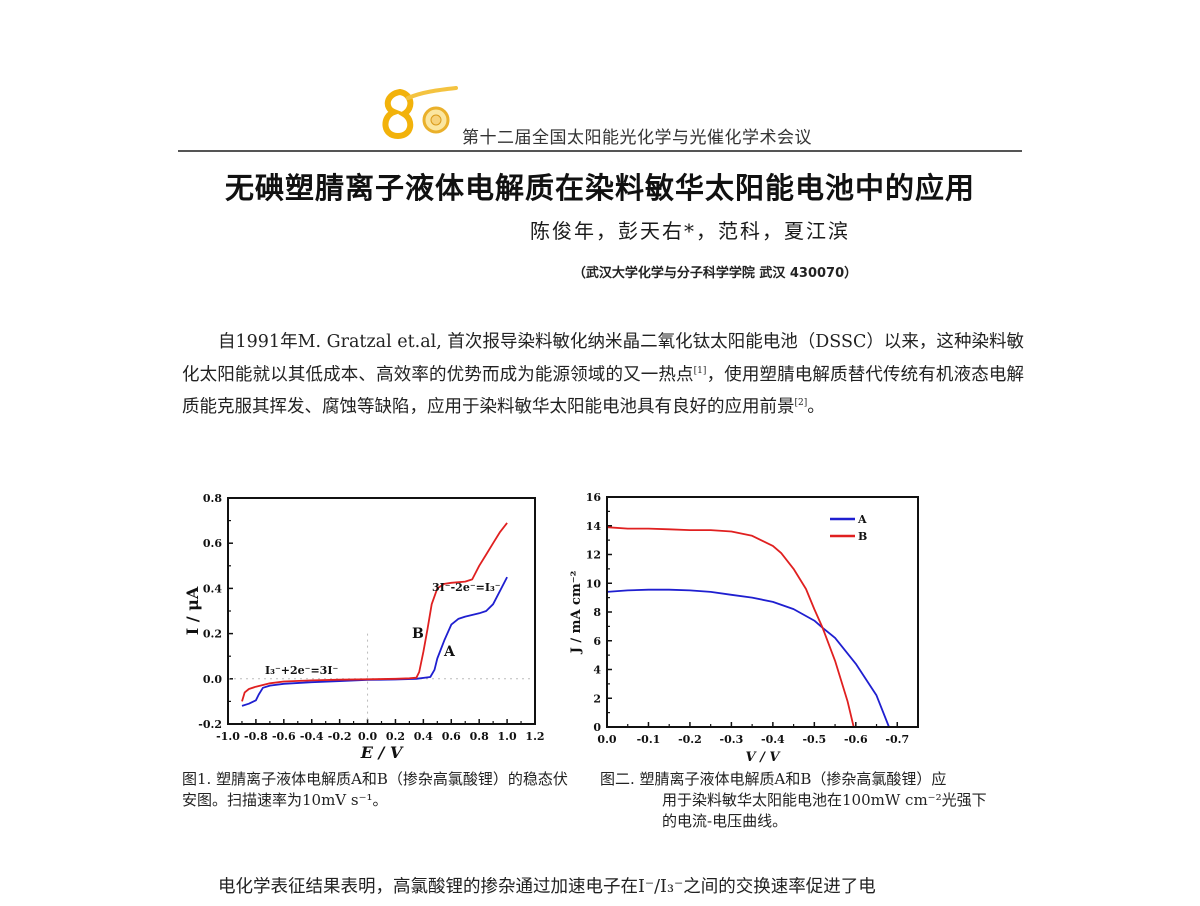 Image resolution: width=1200 pixels, height=906 pixels. What do you see at coordinates (715, 273) in the screenshot?
I see `paper-affiliation: （武汉大学化学与分子科学学院 武汉 430070）` at bounding box center [715, 273].